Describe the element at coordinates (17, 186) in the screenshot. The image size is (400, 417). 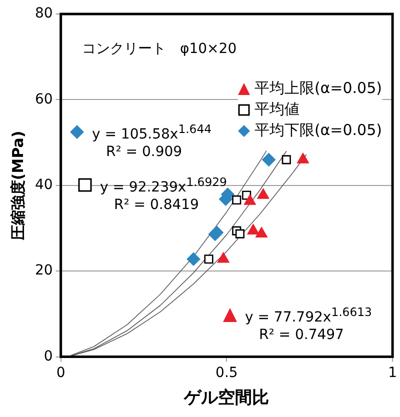
I see `y-axis-title: 圧縮強度(MPa)` at that location.